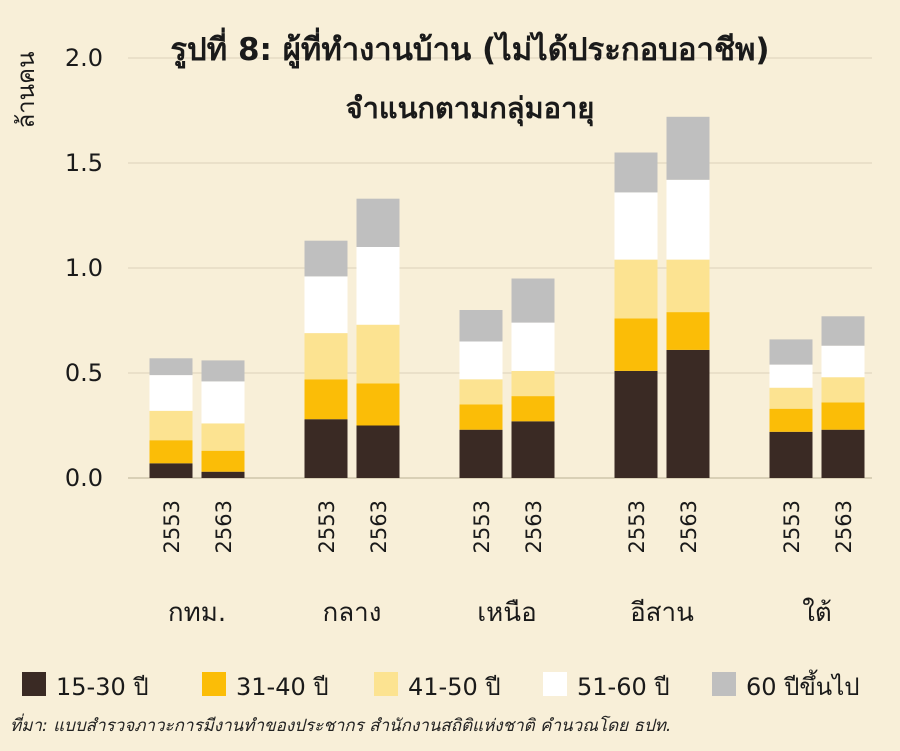 The height and width of the screenshot is (751, 900). What do you see at coordinates (636, 424) in the screenshot?
I see `bar-segment-อีสาน-2553-0` at bounding box center [636, 424].